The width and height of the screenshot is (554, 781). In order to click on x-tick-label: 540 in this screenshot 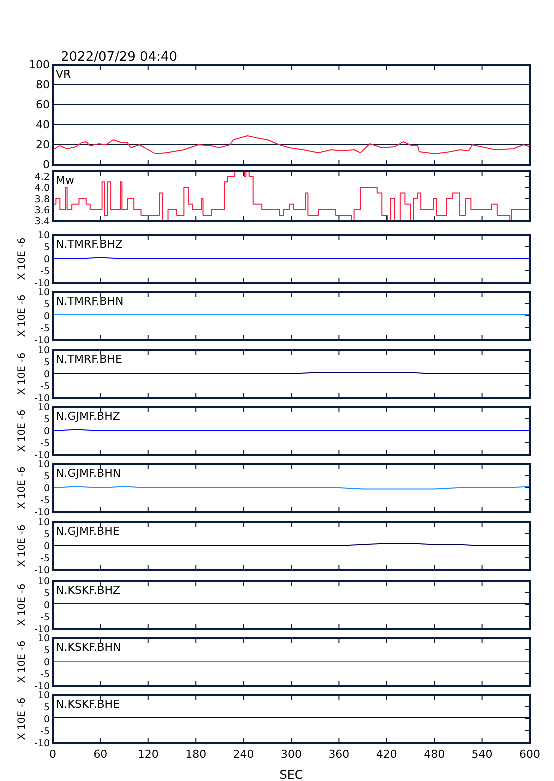, I will do `click(482, 754)`.